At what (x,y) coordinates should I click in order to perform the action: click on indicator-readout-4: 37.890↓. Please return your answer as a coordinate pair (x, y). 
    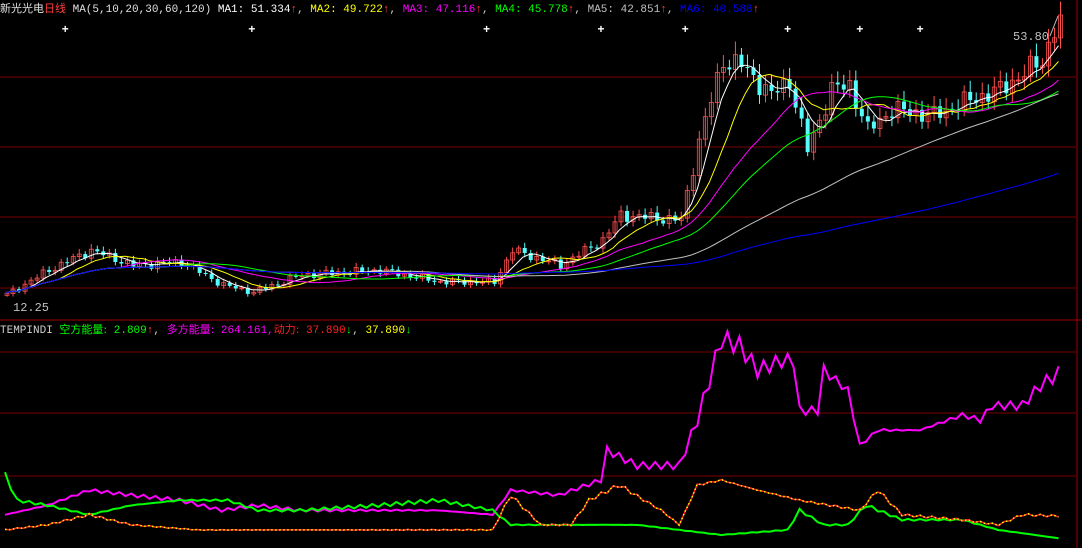
    Looking at the image, I should click on (388, 331).